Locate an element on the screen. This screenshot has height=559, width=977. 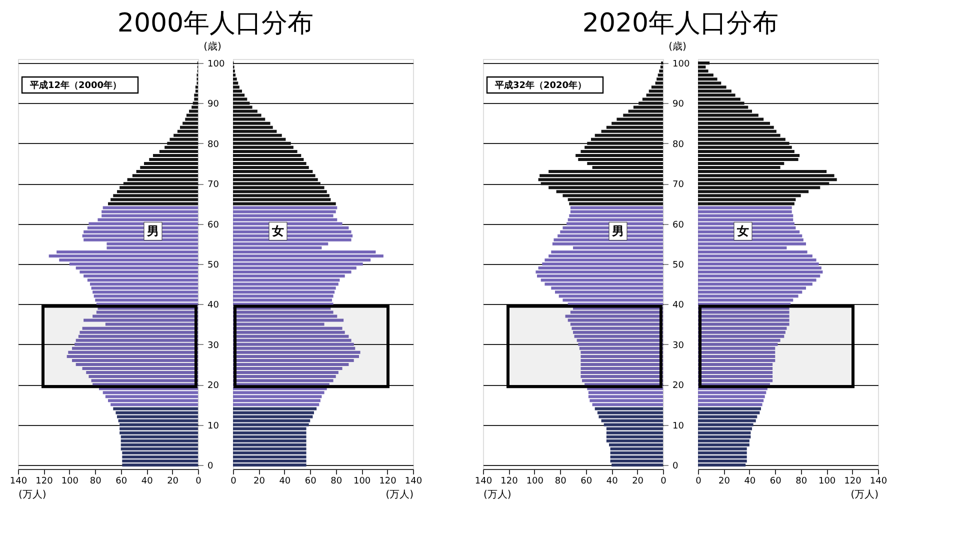
x-tick-label: 120 is located at coordinates (388, 481).